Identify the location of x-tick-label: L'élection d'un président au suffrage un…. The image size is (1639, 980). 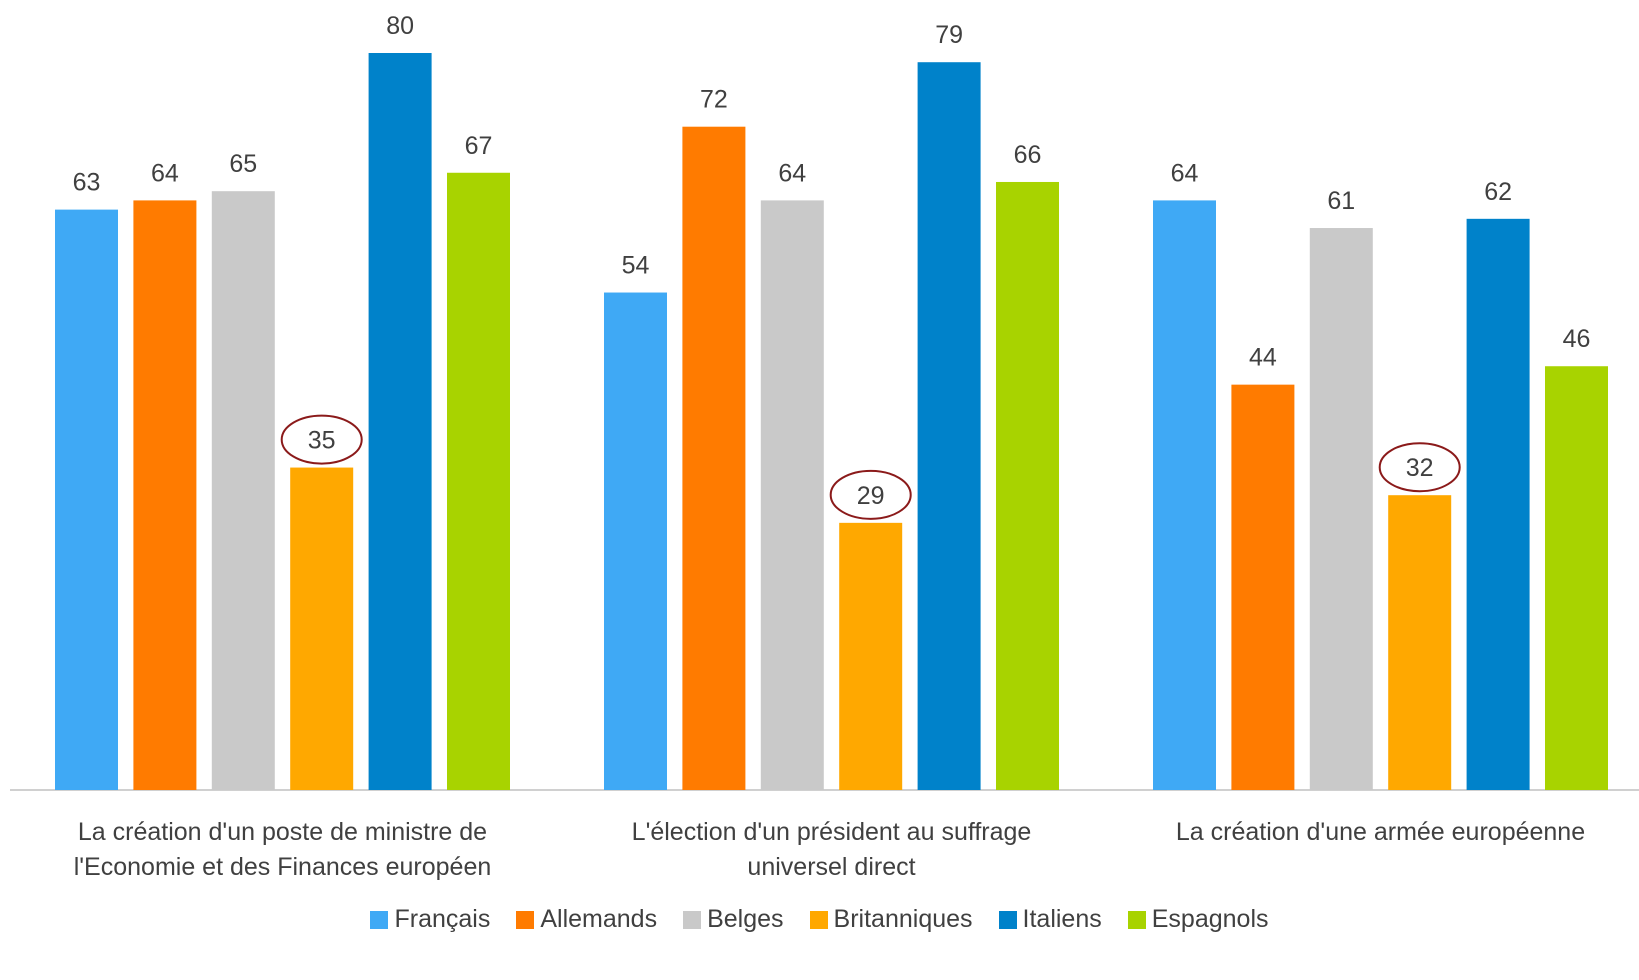
(831, 849).